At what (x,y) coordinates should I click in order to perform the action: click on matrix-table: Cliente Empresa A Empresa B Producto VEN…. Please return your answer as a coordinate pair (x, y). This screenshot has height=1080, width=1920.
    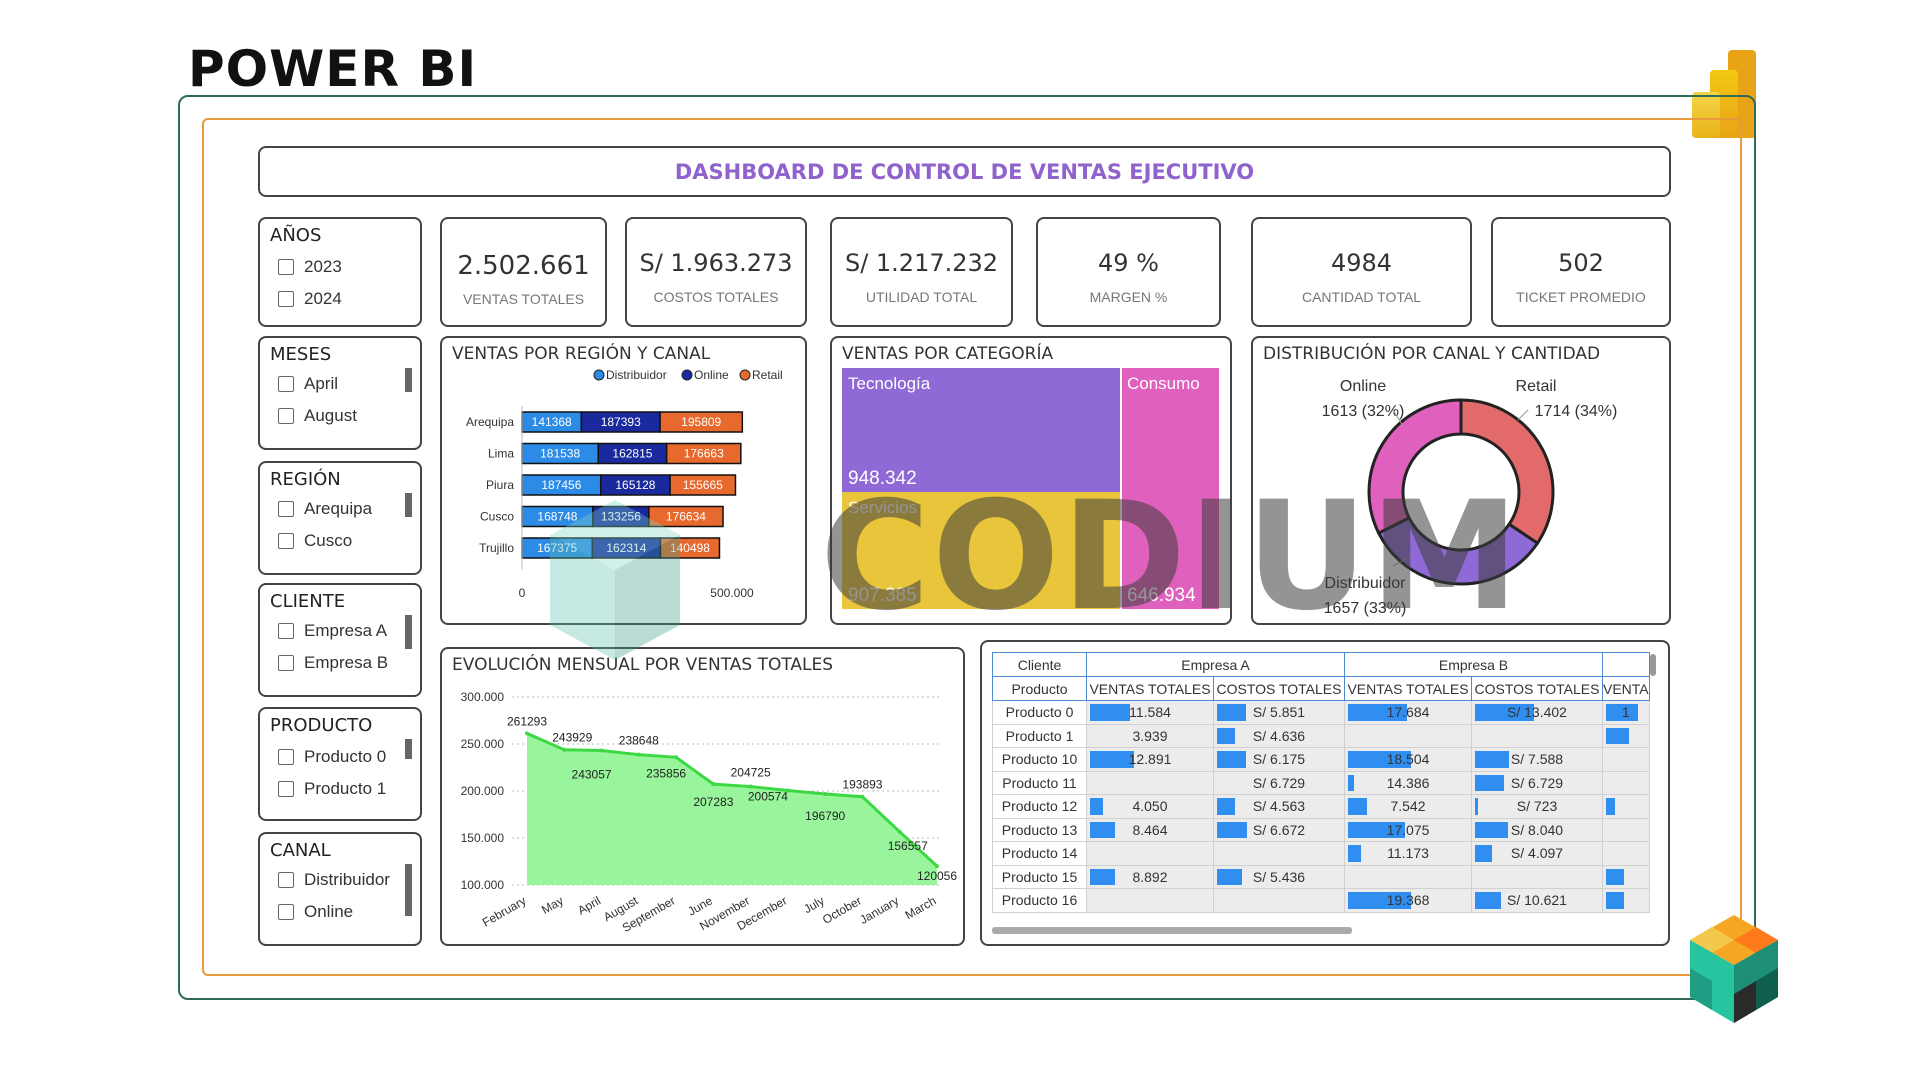
    Looking at the image, I should click on (1322, 786).